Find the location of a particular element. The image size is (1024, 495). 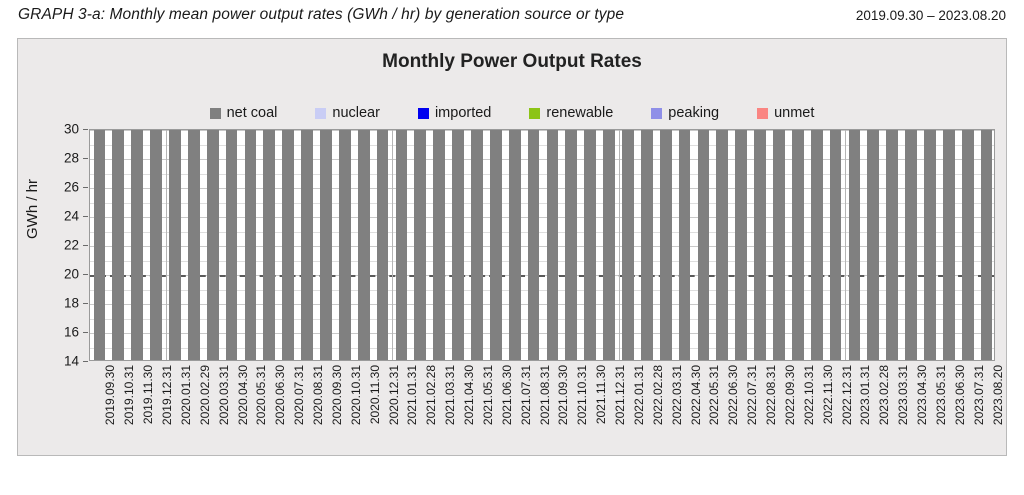

legend-label: renewable is located at coordinates (579, 113).